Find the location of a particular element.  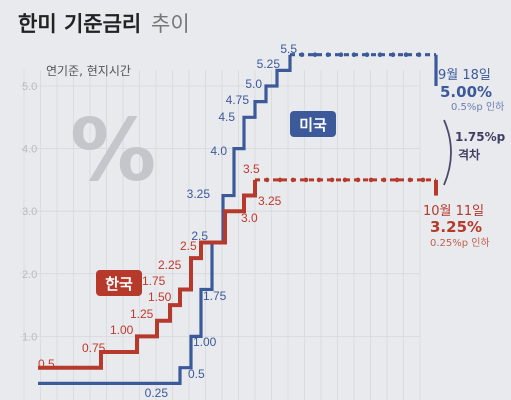

us-latest-change: 0.5%p 인하 is located at coordinates (477, 106).